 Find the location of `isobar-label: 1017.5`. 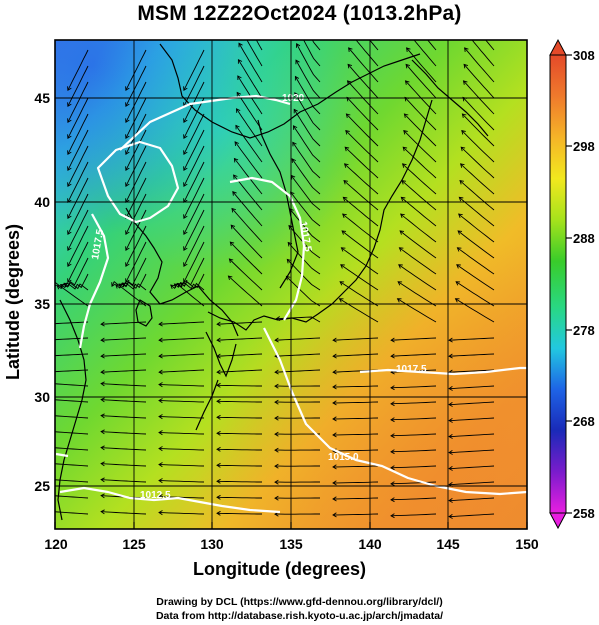

isobar-label: 1017.5 is located at coordinates (98, 244).